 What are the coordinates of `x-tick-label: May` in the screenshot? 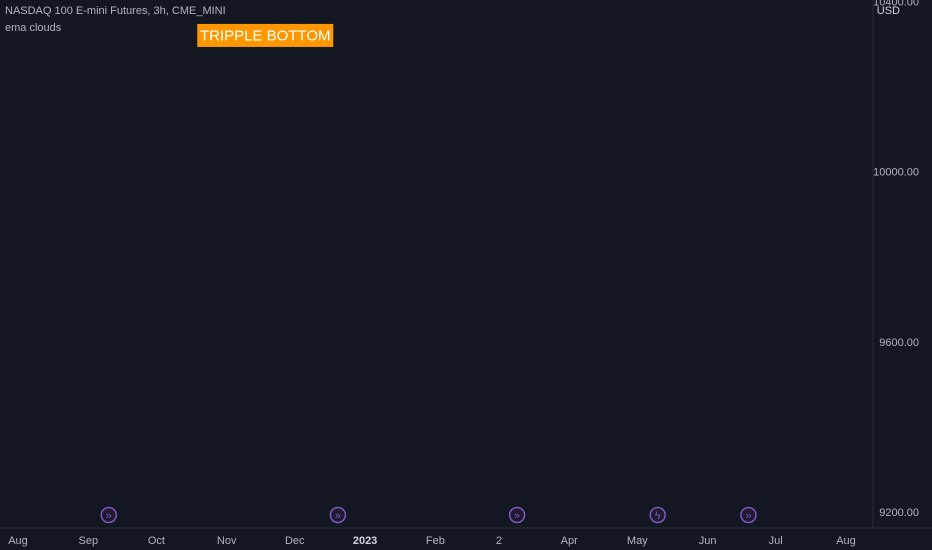 It's located at (637, 541).